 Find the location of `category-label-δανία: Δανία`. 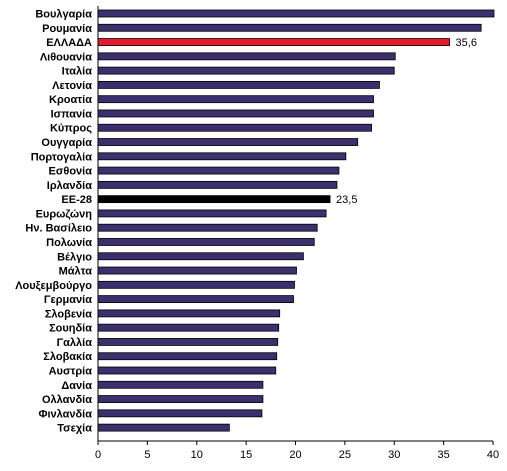

category-label-δανία: Δανία is located at coordinates (76, 386).